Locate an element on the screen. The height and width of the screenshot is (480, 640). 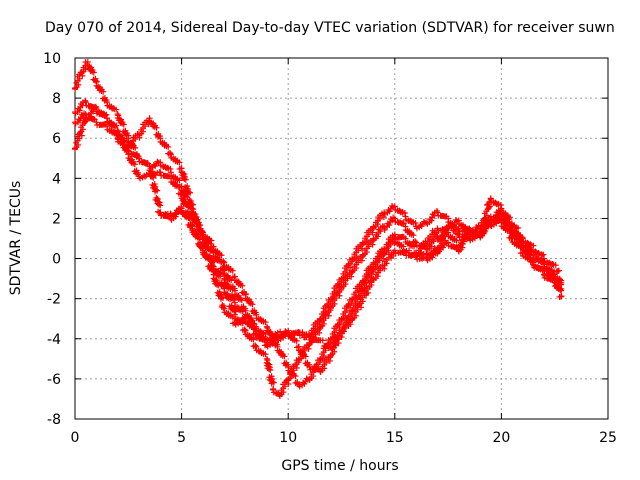
y-tick-label: 6 is located at coordinates (56, 139).